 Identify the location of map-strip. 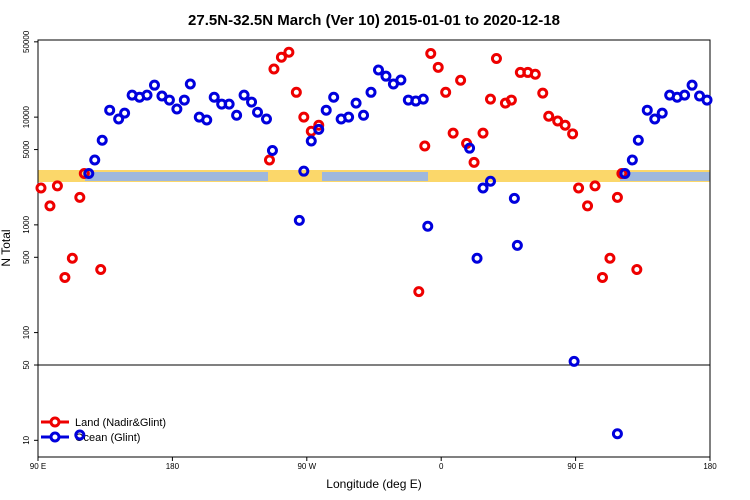
(374, 176).